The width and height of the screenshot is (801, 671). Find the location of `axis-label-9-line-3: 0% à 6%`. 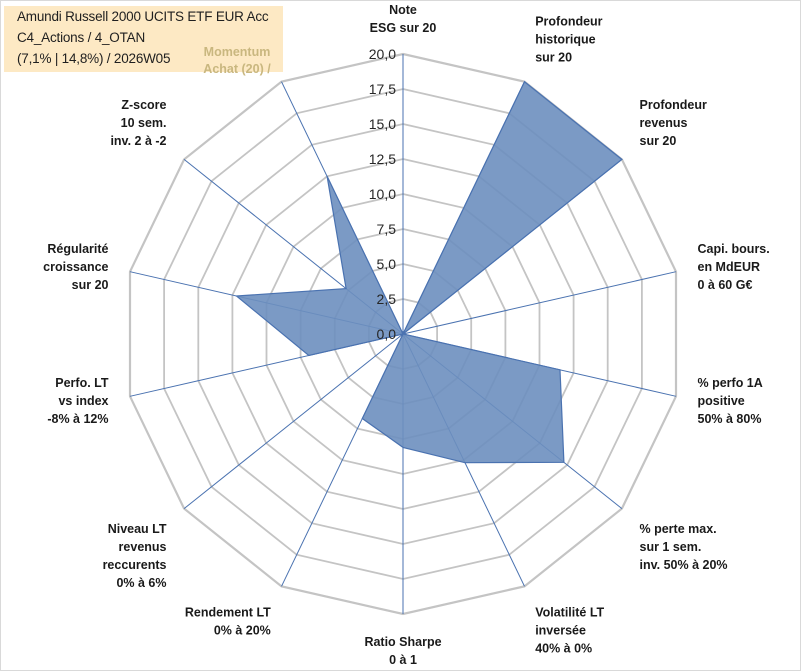

axis-label-9-line-3: 0% à 6% is located at coordinates (141, 583).